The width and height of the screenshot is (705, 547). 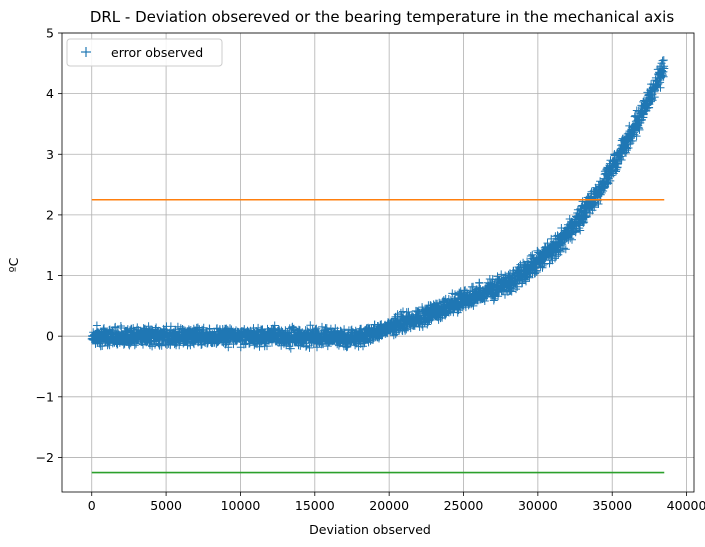 I want to click on x-tick-label: 10000, so click(x=241, y=505).